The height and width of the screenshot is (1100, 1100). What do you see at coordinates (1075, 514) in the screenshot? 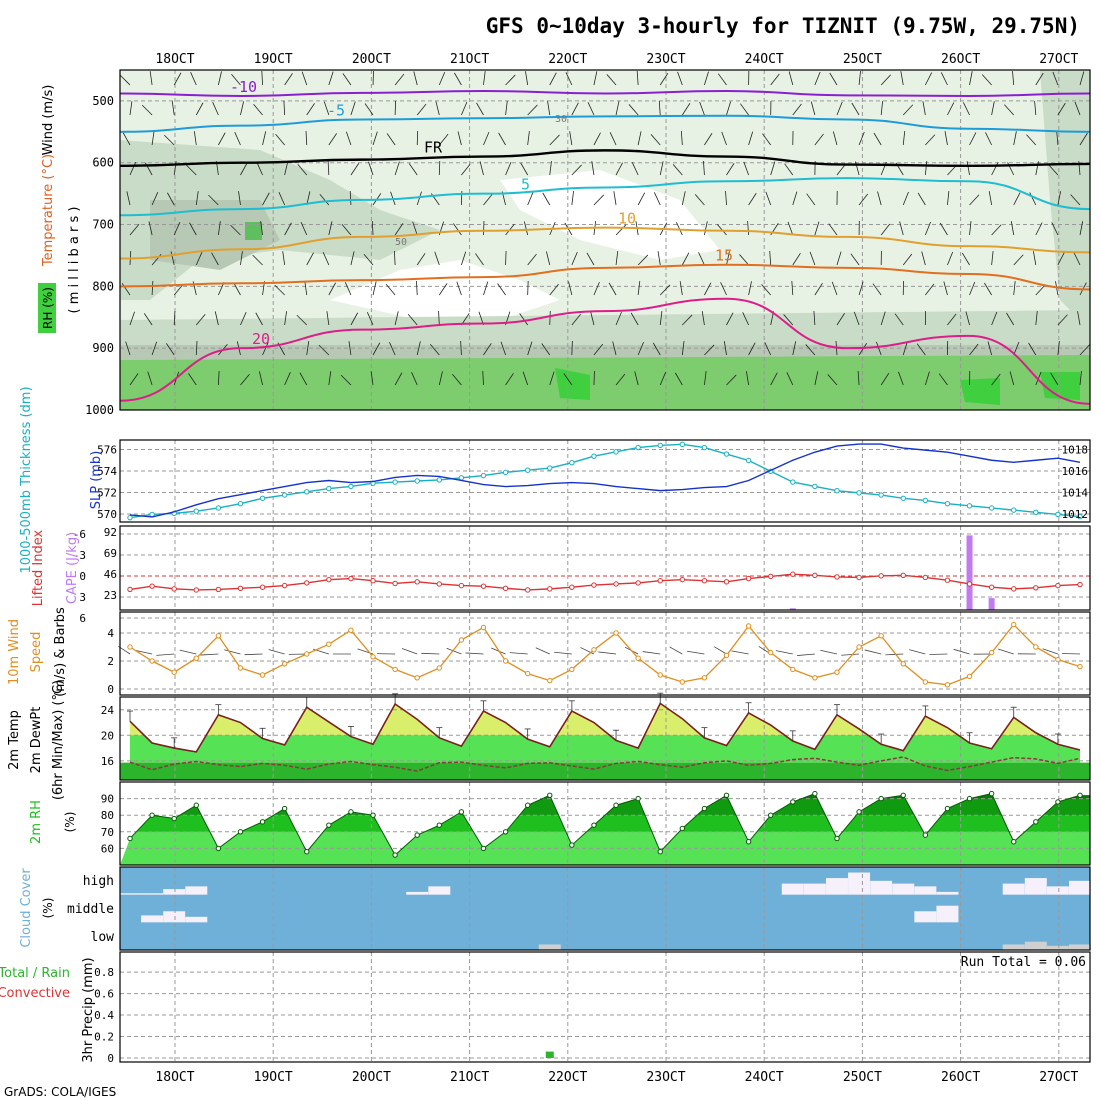
I see `slp-tick-label: 1012` at bounding box center [1075, 514].